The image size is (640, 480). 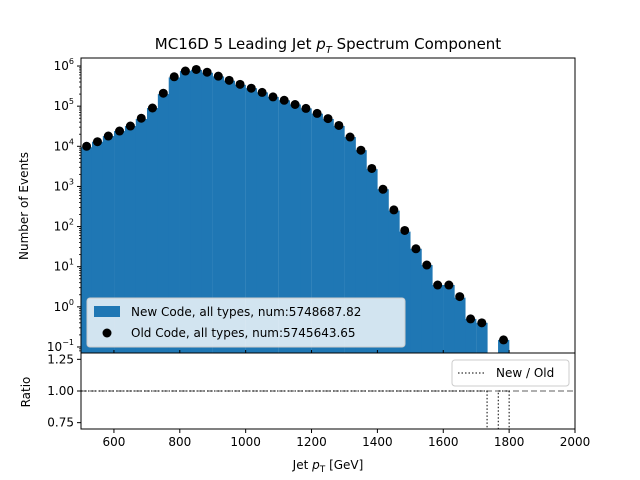 I want to click on x-tick-label: 1600, so click(x=443, y=442).